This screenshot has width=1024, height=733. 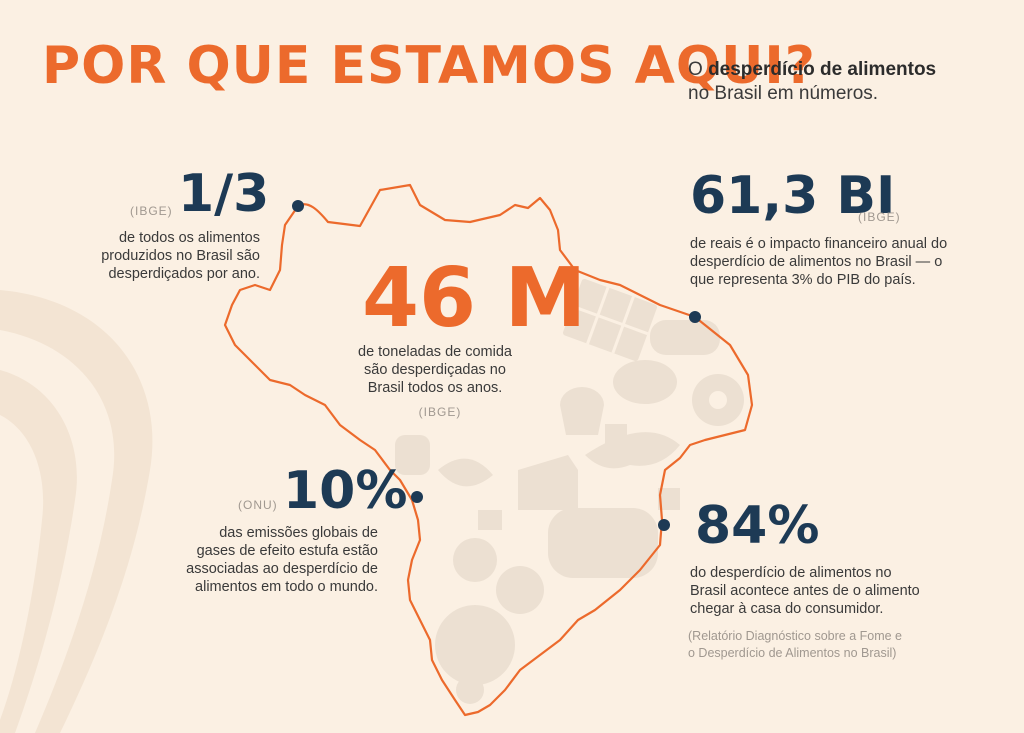 I want to click on page-title: POR QUE ESTAMOS AQUI?, so click(x=429, y=66).